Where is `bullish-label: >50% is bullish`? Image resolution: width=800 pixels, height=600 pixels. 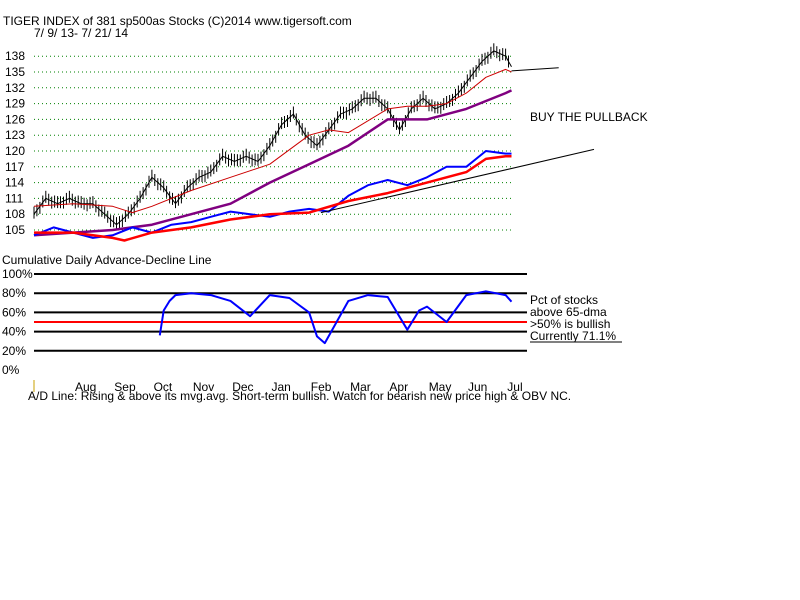
bullish-label: >50% is bullish is located at coordinates (570, 324).